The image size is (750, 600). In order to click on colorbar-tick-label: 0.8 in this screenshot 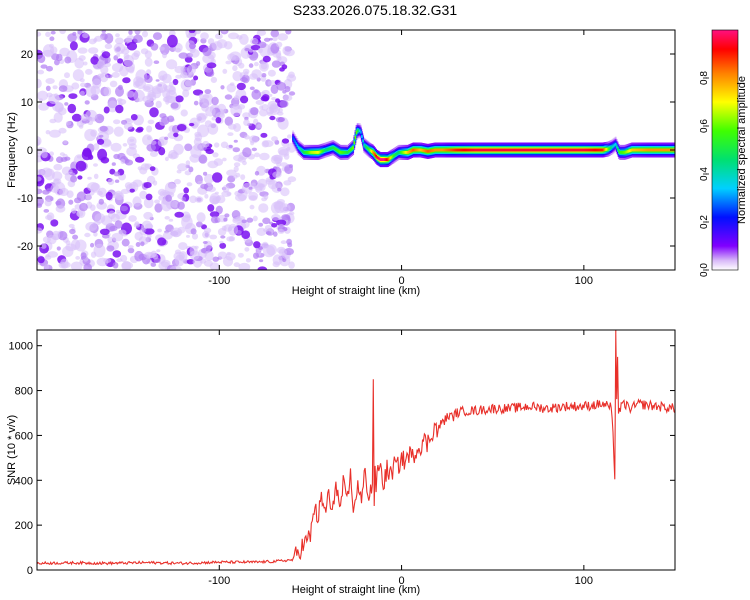, I will do `click(704, 78)`.